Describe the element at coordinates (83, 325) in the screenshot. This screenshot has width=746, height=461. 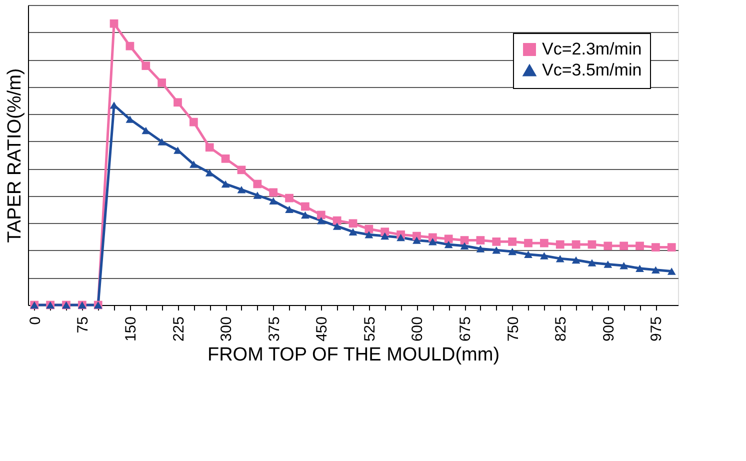
I see `x-tick-label: 75` at that location.